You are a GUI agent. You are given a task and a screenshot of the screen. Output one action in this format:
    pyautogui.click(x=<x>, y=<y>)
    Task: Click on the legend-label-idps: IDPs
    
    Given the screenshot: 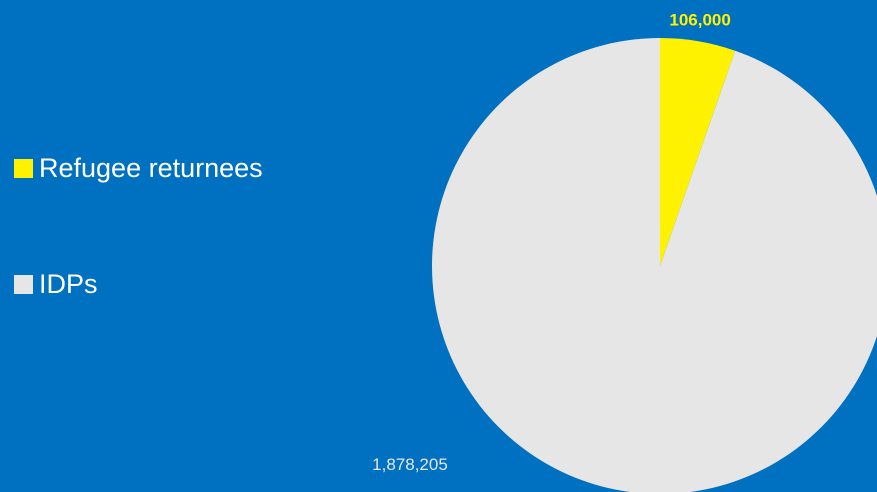 What is the action you would take?
    pyautogui.click(x=68, y=284)
    